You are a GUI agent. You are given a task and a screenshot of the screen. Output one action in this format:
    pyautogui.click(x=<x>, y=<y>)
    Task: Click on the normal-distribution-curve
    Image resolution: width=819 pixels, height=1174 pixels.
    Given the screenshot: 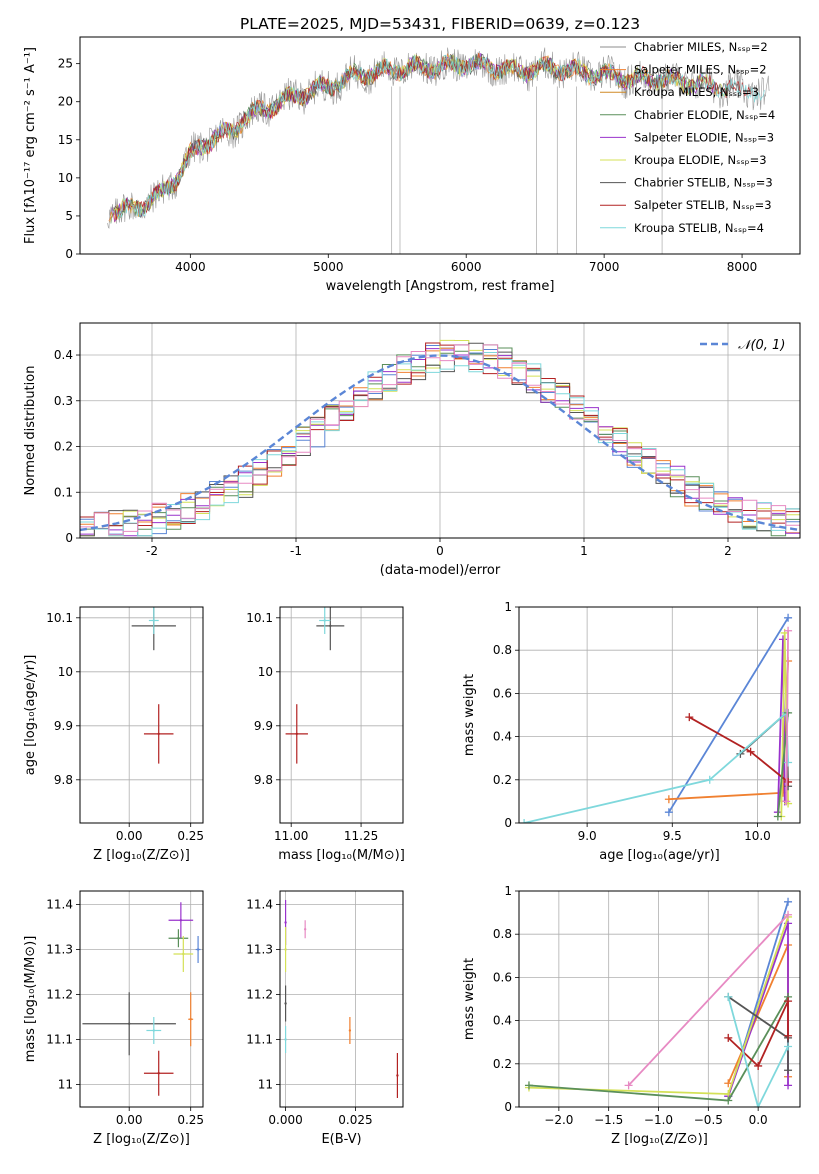 What is the action you would take?
    pyautogui.click(x=440, y=443)
    